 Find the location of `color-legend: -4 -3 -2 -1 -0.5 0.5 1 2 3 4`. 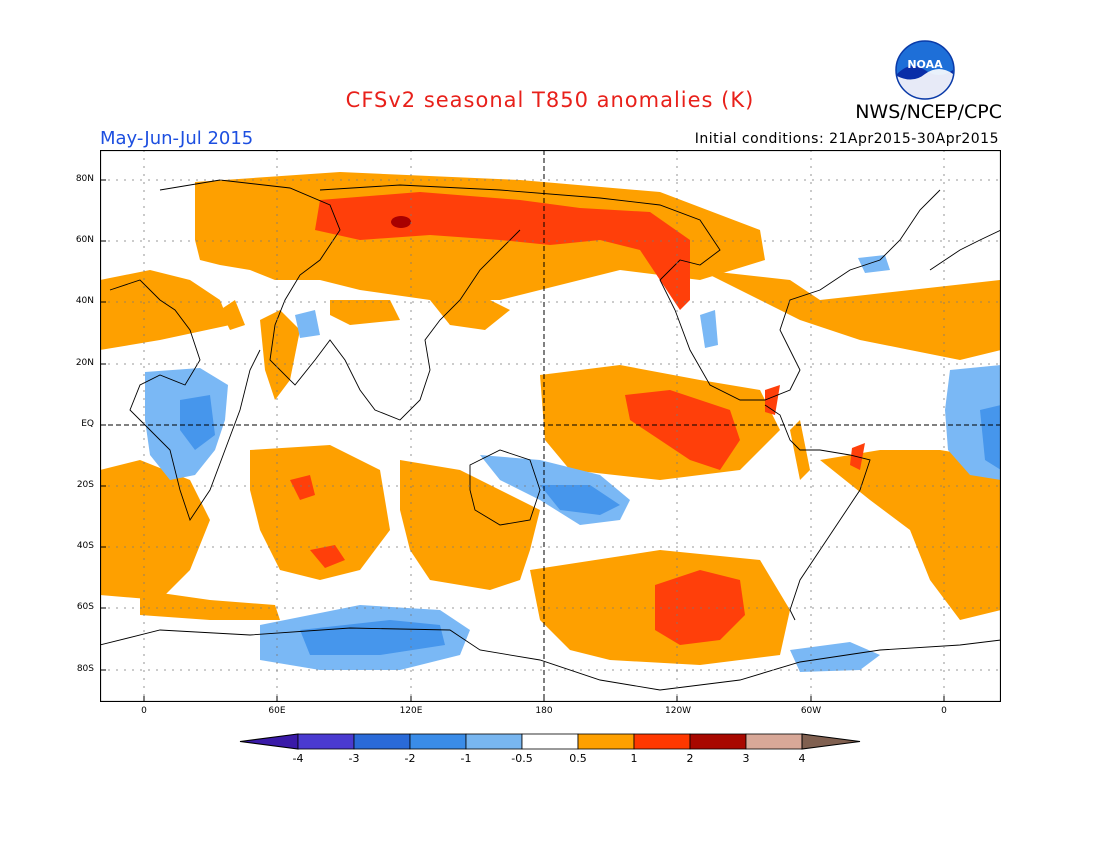

color-legend: -4 -3 -2 -1 -0.5 0.5 1 2 3 4 is located at coordinates (550, 749).